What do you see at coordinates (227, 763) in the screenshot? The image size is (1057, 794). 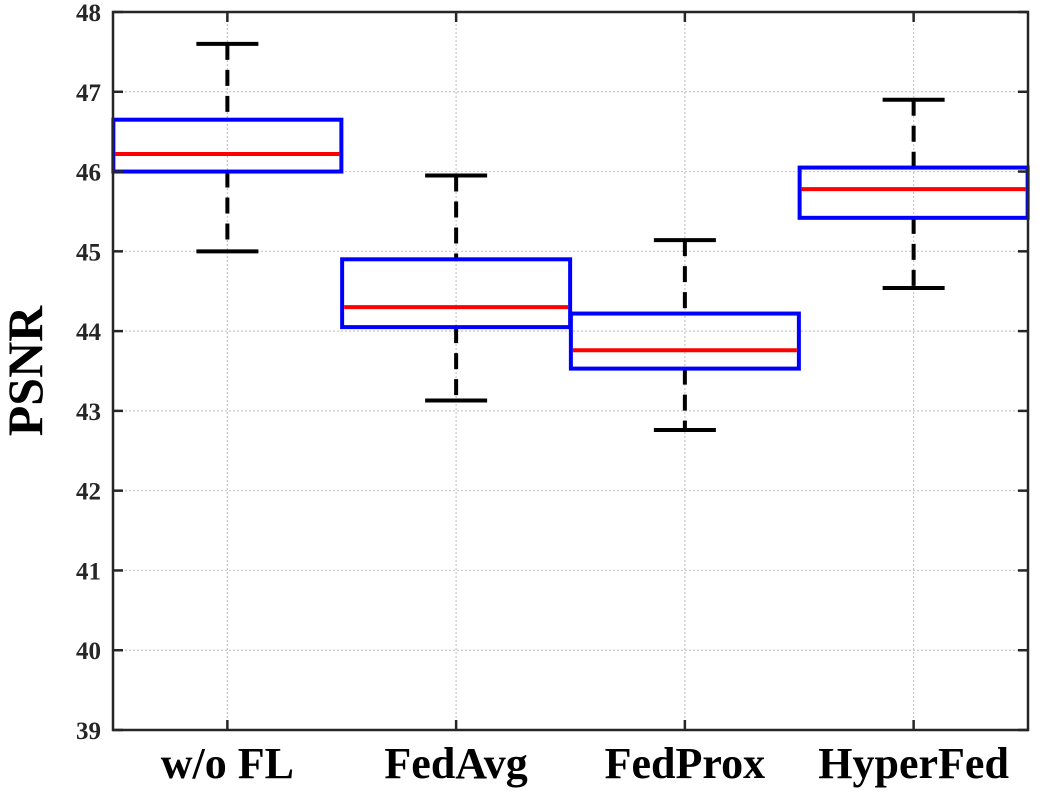 I see `x-category-label: w/o FL` at bounding box center [227, 763].